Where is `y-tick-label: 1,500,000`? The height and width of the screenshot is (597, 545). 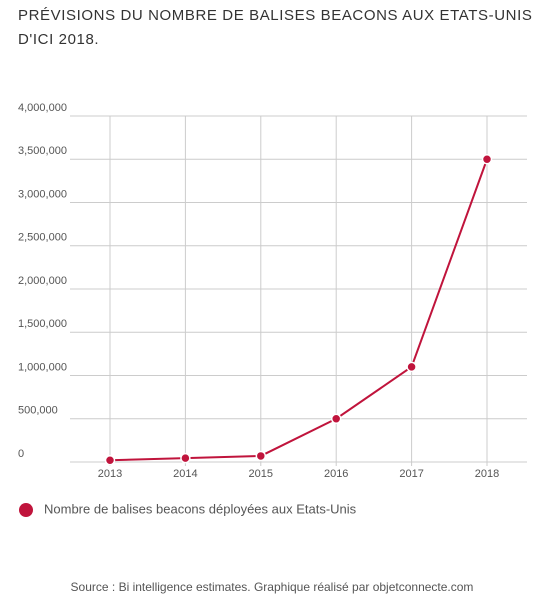
y-tick-label: 1,500,000 is located at coordinates (42, 324).